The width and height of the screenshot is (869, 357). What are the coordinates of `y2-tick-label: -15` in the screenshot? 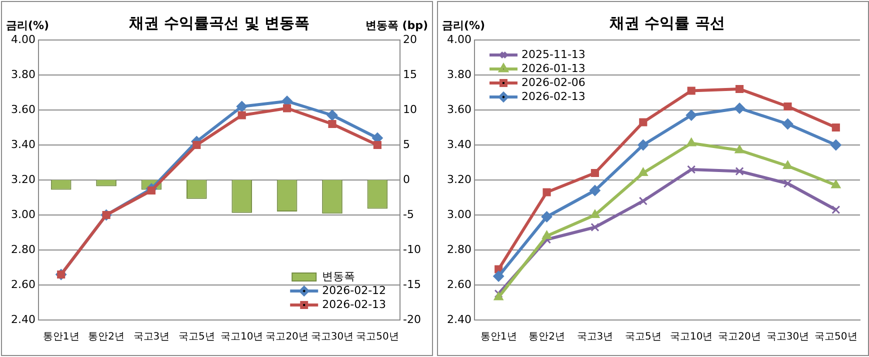 It's located at (412, 284).